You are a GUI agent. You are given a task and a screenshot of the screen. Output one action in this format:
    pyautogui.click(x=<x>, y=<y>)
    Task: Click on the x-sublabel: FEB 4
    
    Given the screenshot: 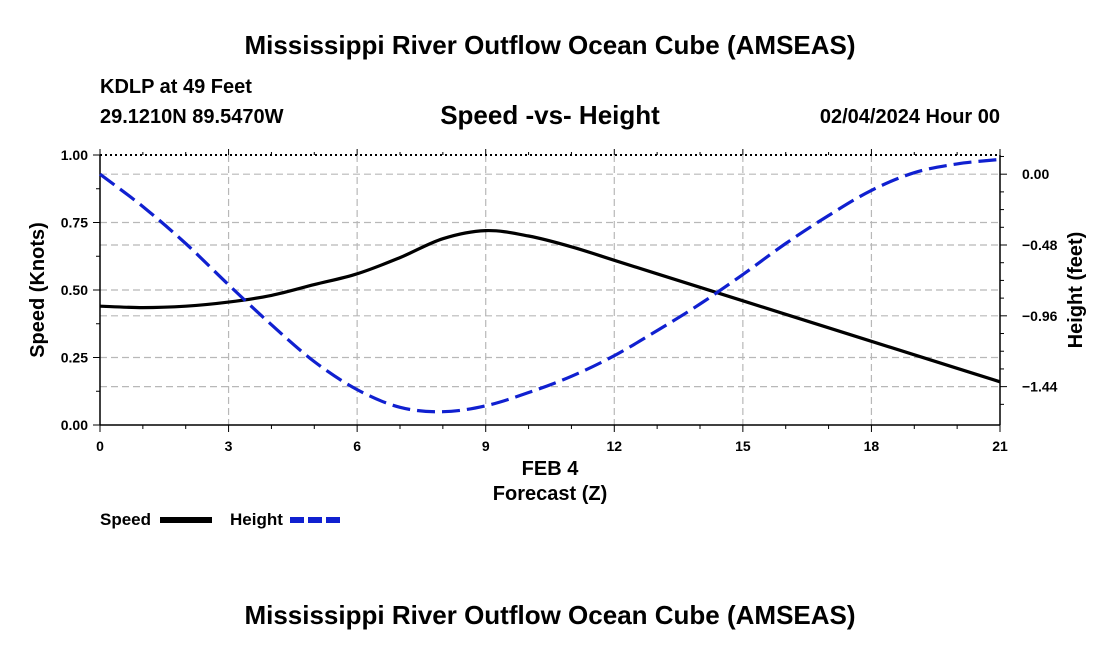 What is the action you would take?
    pyautogui.click(x=551, y=469)
    